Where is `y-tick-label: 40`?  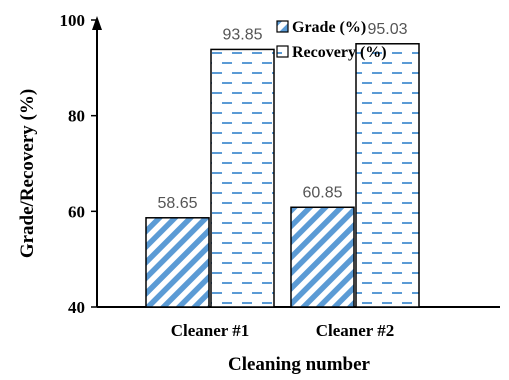
y-tick-label: 40 is located at coordinates (76, 307).